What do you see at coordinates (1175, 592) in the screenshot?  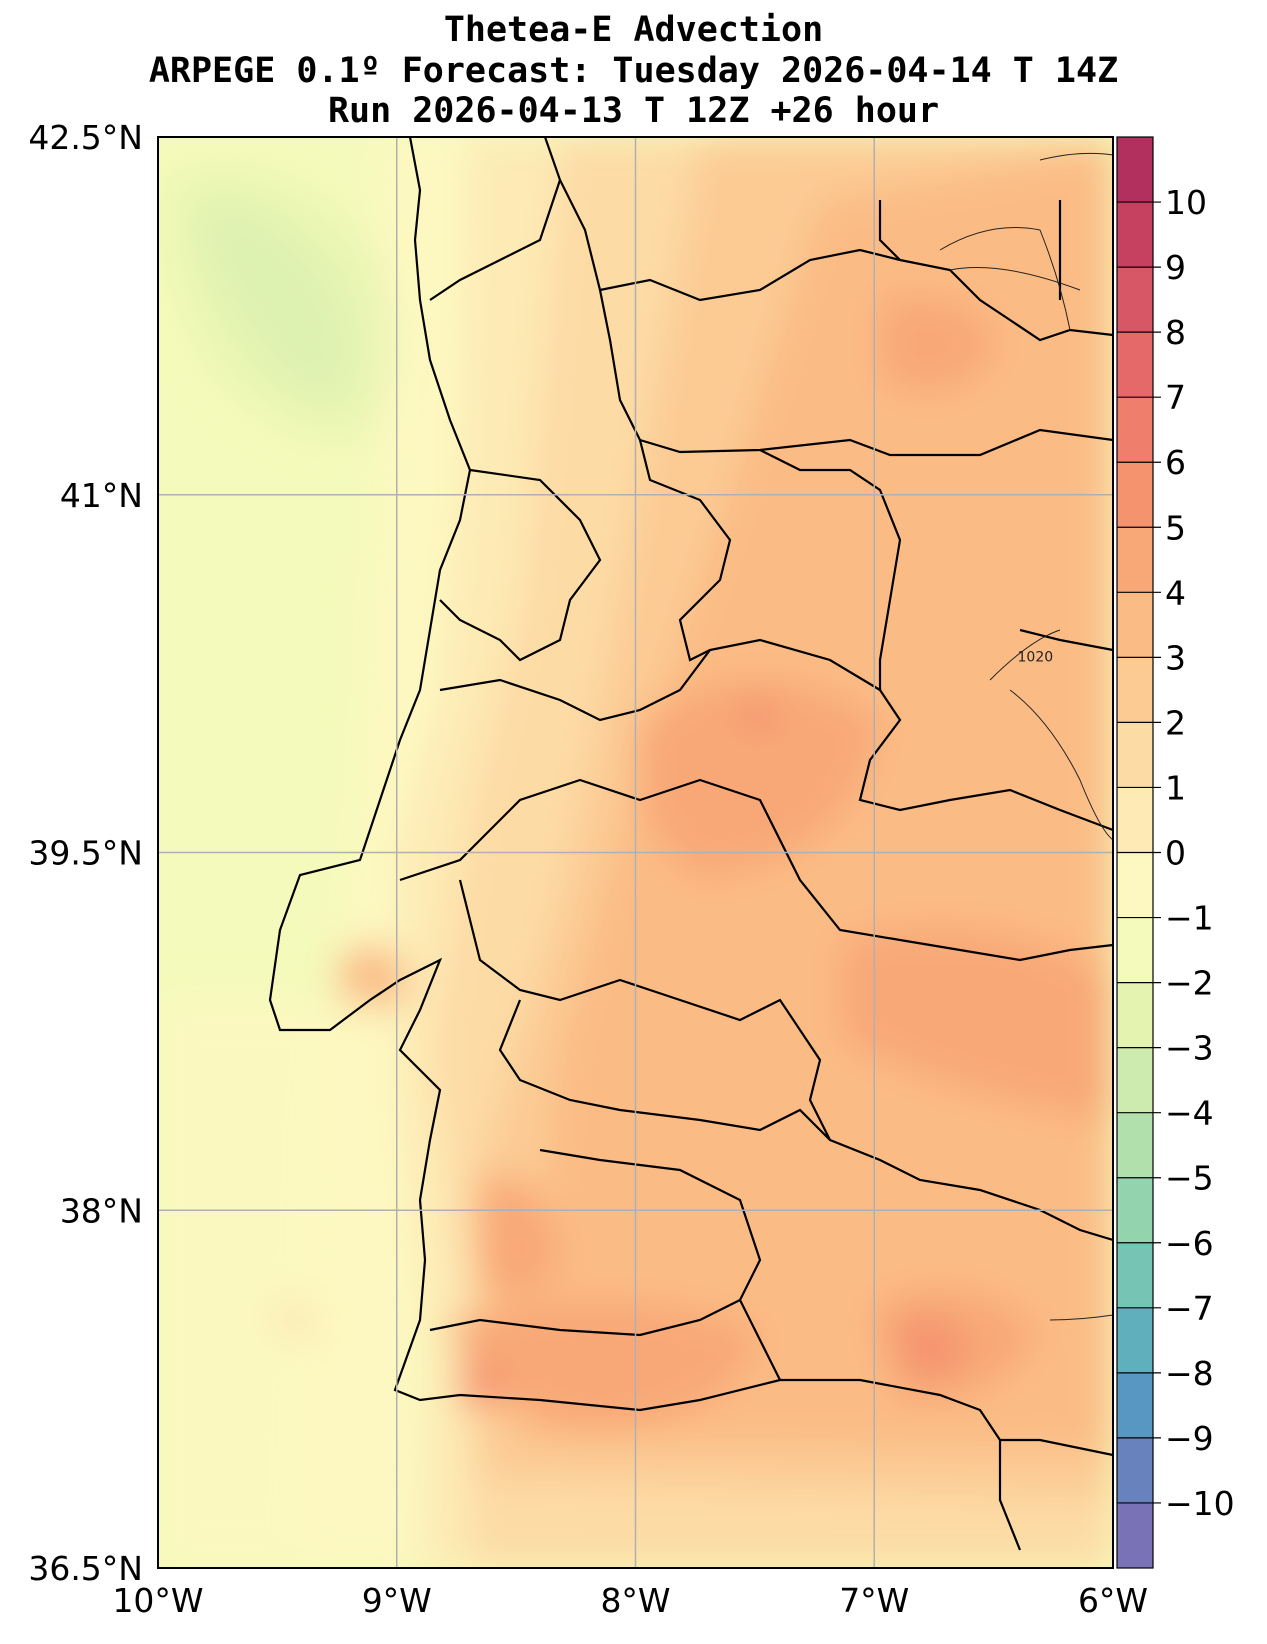 I see `colorbar-tick-label: 4` at bounding box center [1175, 592].